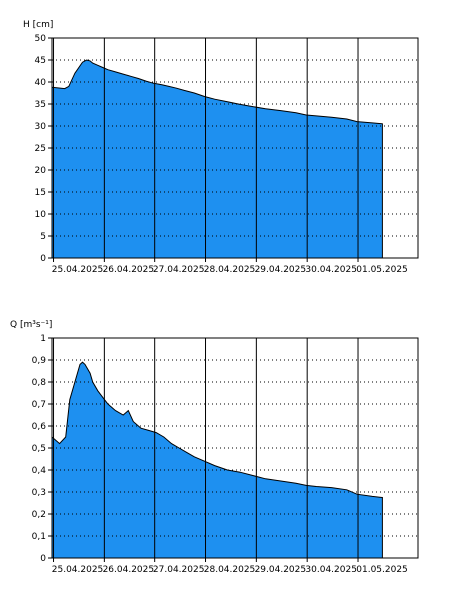 This screenshot has width=450, height=604. Describe the element at coordinates (41, 83) in the screenshot. I see `y-tick-label: 40` at that location.